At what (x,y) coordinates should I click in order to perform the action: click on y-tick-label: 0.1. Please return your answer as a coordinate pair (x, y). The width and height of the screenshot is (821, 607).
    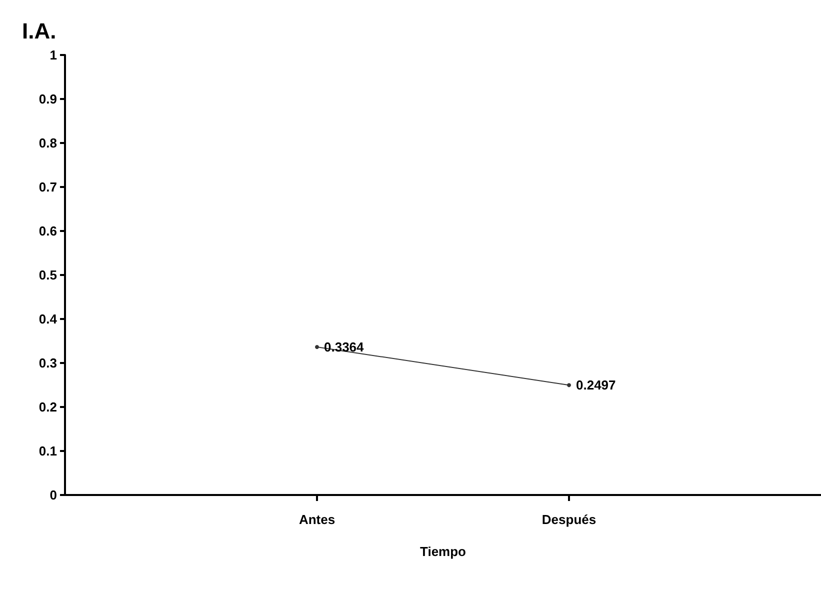
    Looking at the image, I should click on (47, 451).